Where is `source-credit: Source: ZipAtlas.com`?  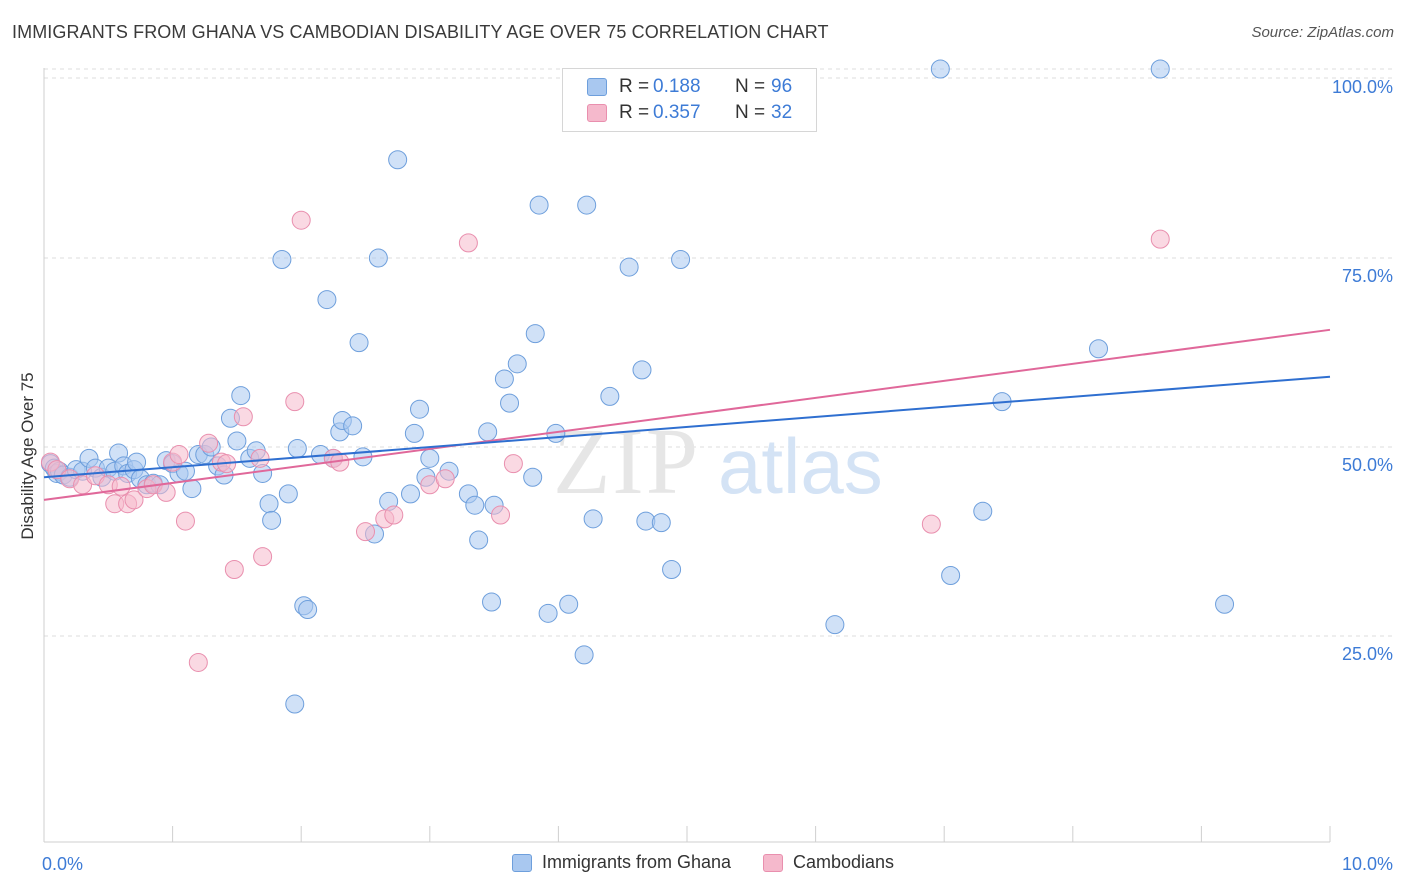
source-credit: Source: ZipAtlas.com is located at coordinates (1322, 32).